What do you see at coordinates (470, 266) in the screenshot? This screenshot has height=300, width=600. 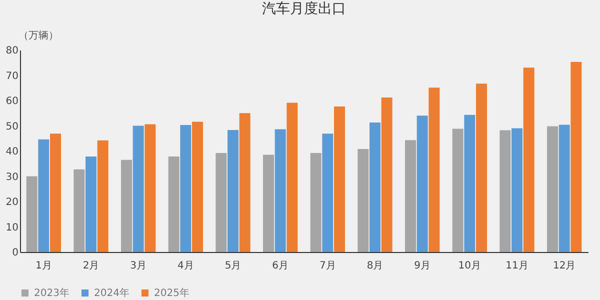 I see `x-tick-label: 10月` at bounding box center [470, 266].